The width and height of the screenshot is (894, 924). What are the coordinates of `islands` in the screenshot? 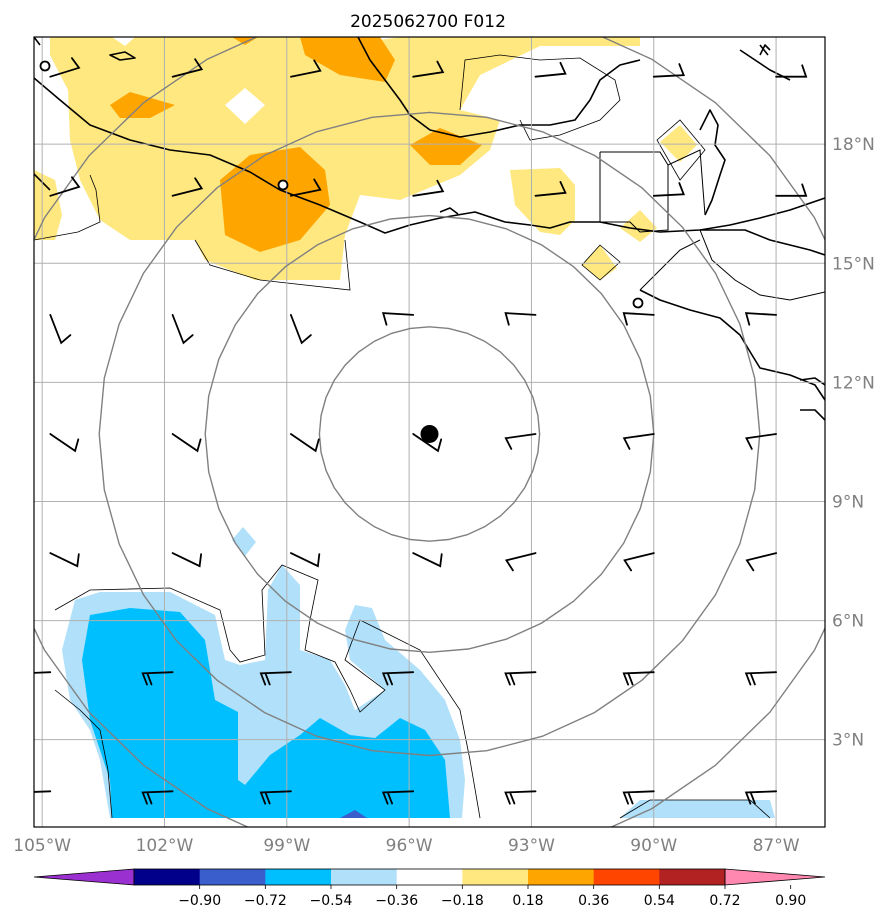 It's located at (440, 129).